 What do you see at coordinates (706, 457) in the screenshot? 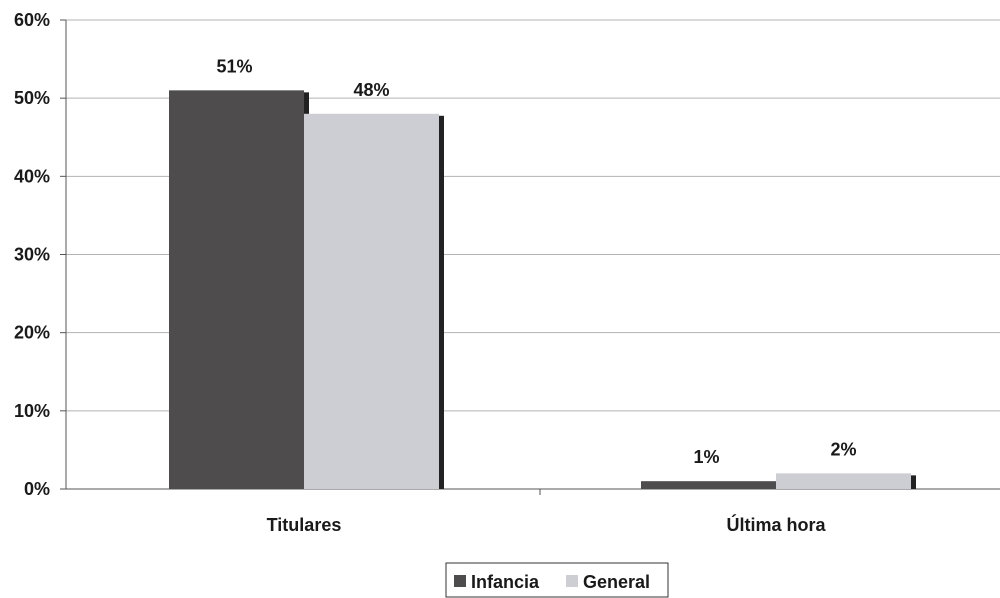
I see `data-label: 1%` at bounding box center [706, 457].